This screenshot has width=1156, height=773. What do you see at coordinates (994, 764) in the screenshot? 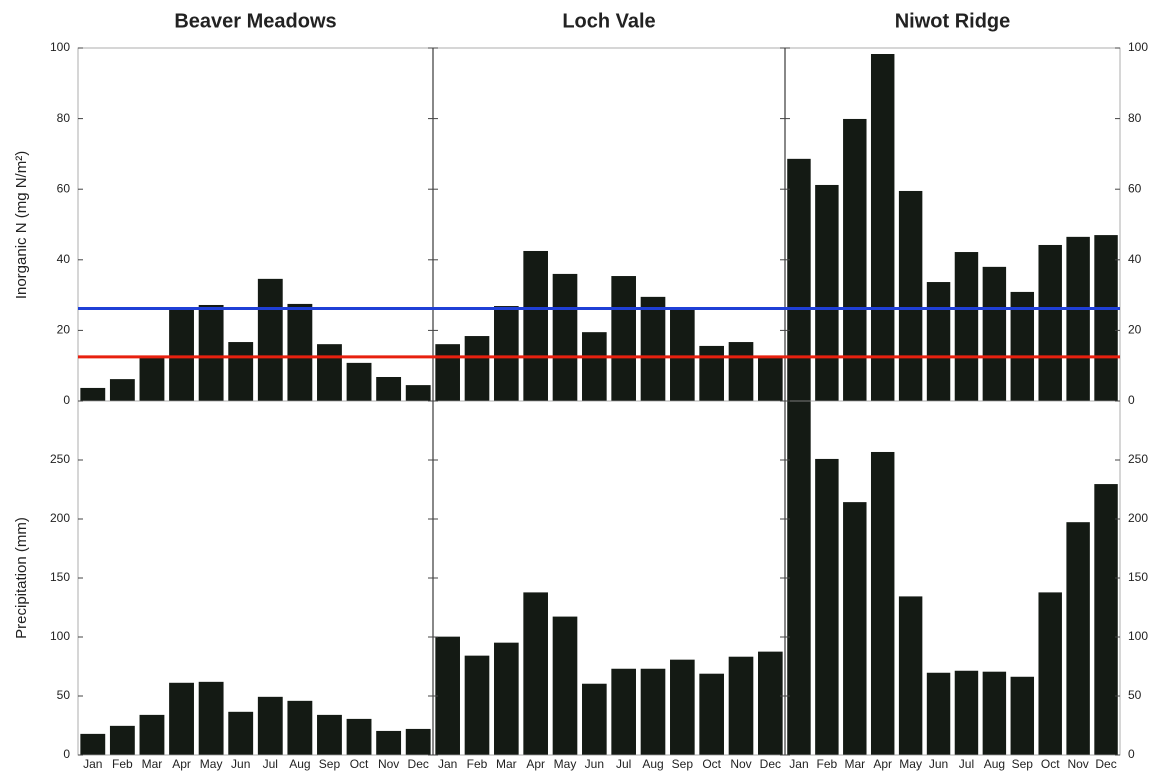
I see `x-tick-label: Aug` at bounding box center [994, 764].